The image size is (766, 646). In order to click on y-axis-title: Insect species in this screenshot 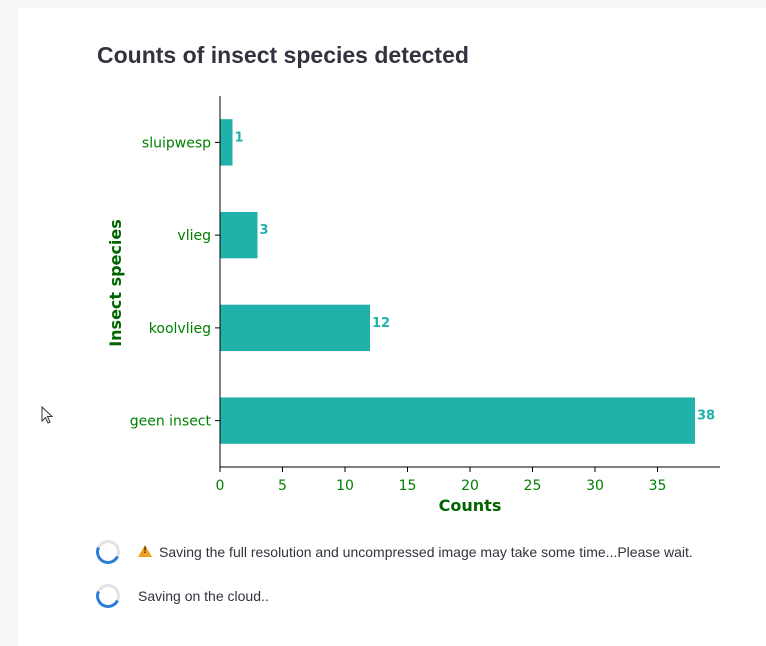, I will do `click(115, 283)`.